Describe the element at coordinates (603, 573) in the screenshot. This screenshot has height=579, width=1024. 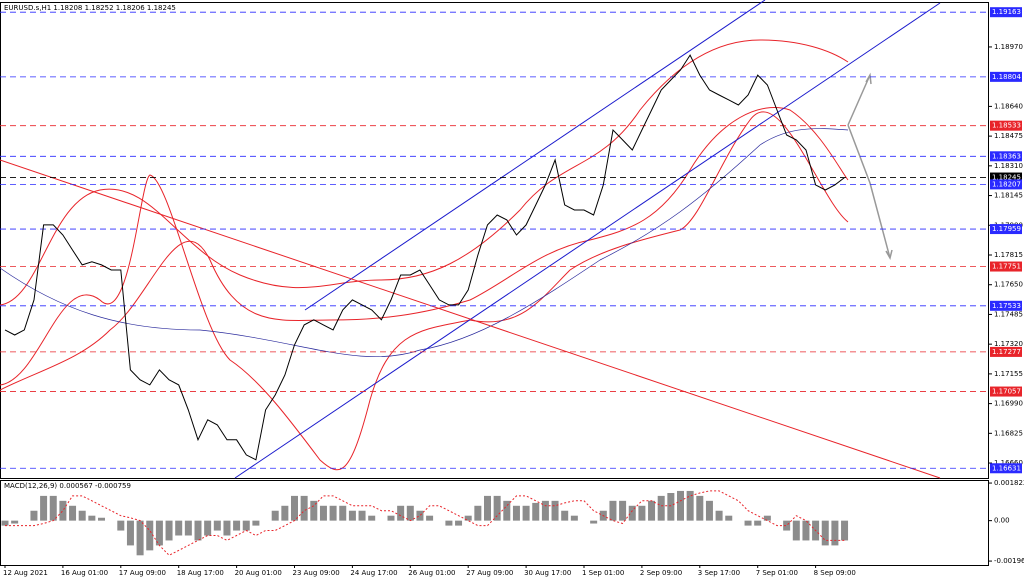
I see `x-tick-label: 1 Sep 01:00` at that location.